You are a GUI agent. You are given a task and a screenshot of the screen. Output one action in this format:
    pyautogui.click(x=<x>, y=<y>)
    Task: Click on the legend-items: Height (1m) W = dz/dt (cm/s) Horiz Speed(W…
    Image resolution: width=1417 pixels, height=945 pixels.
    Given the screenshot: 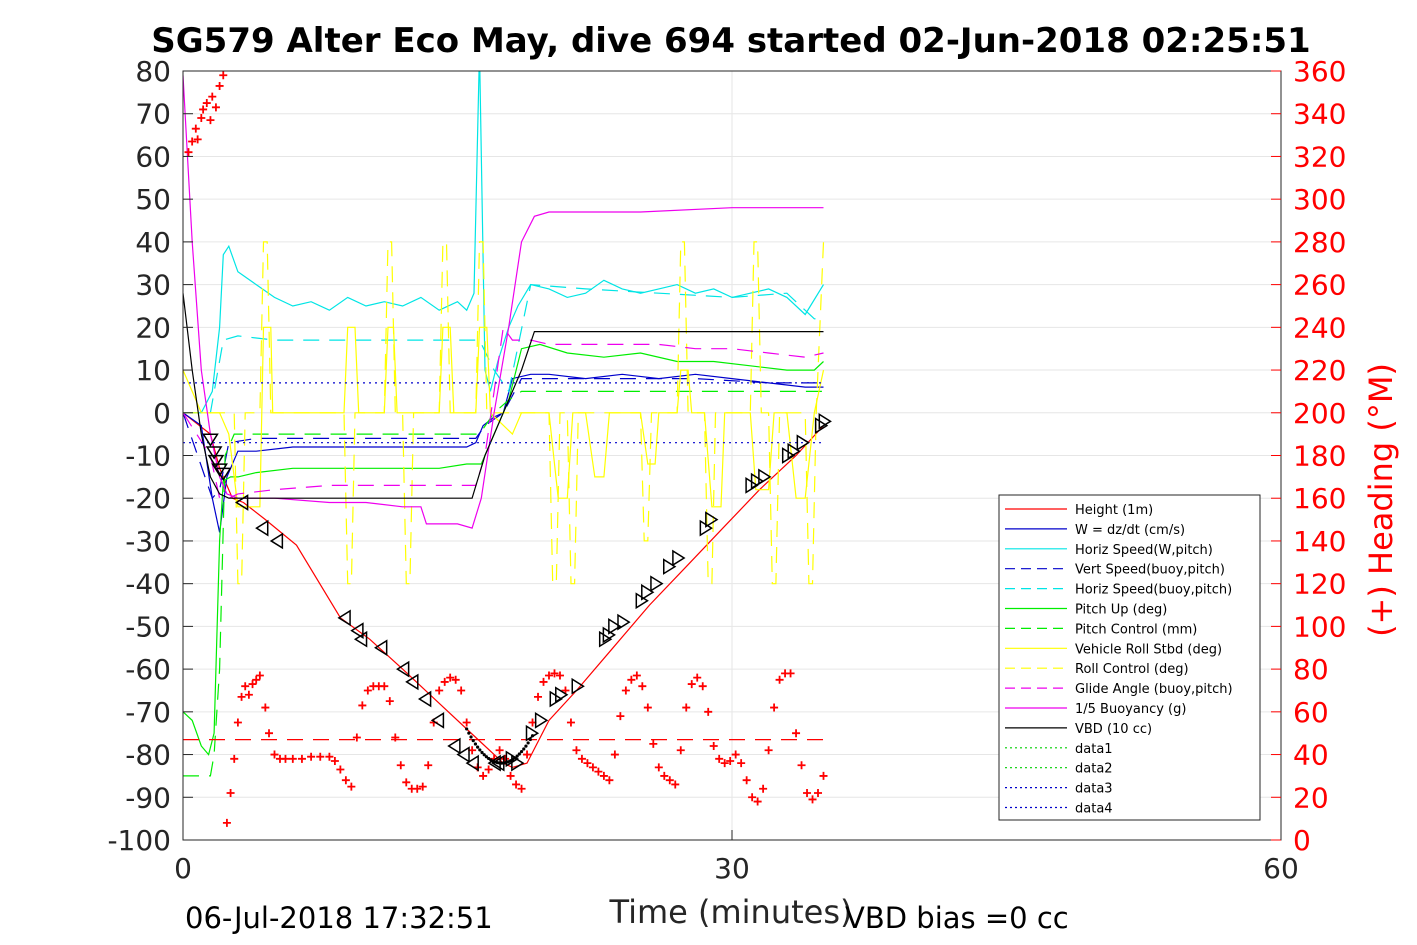 What is the action you would take?
    pyautogui.click(x=1119, y=660)
    